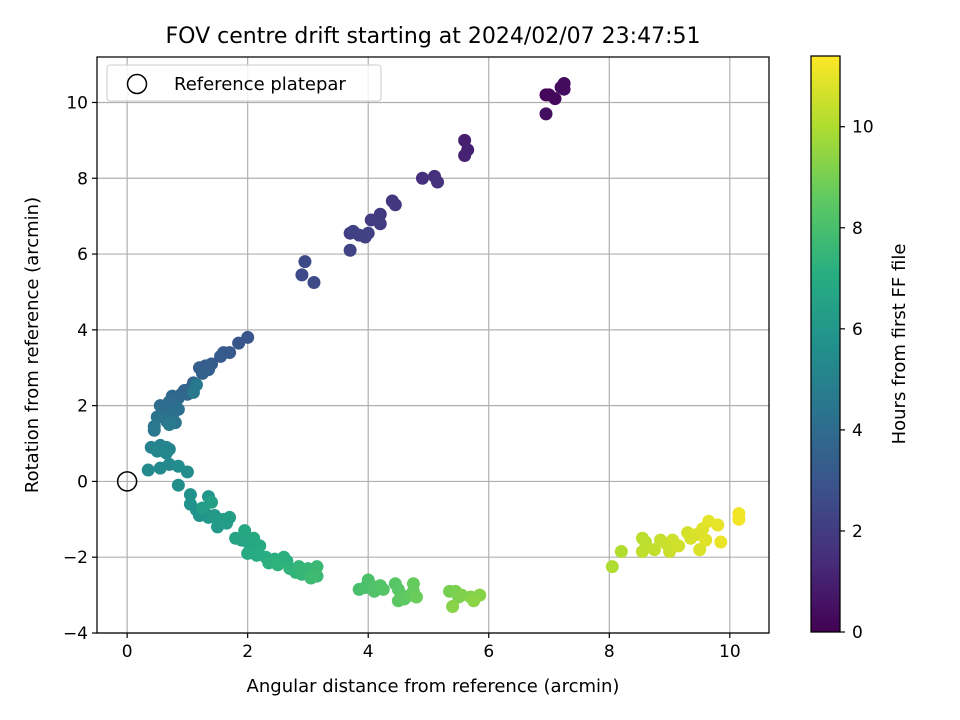 The width and height of the screenshot is (960, 720). Describe the element at coordinates (82, 255) in the screenshot. I see `y-tick-label: 6` at that location.